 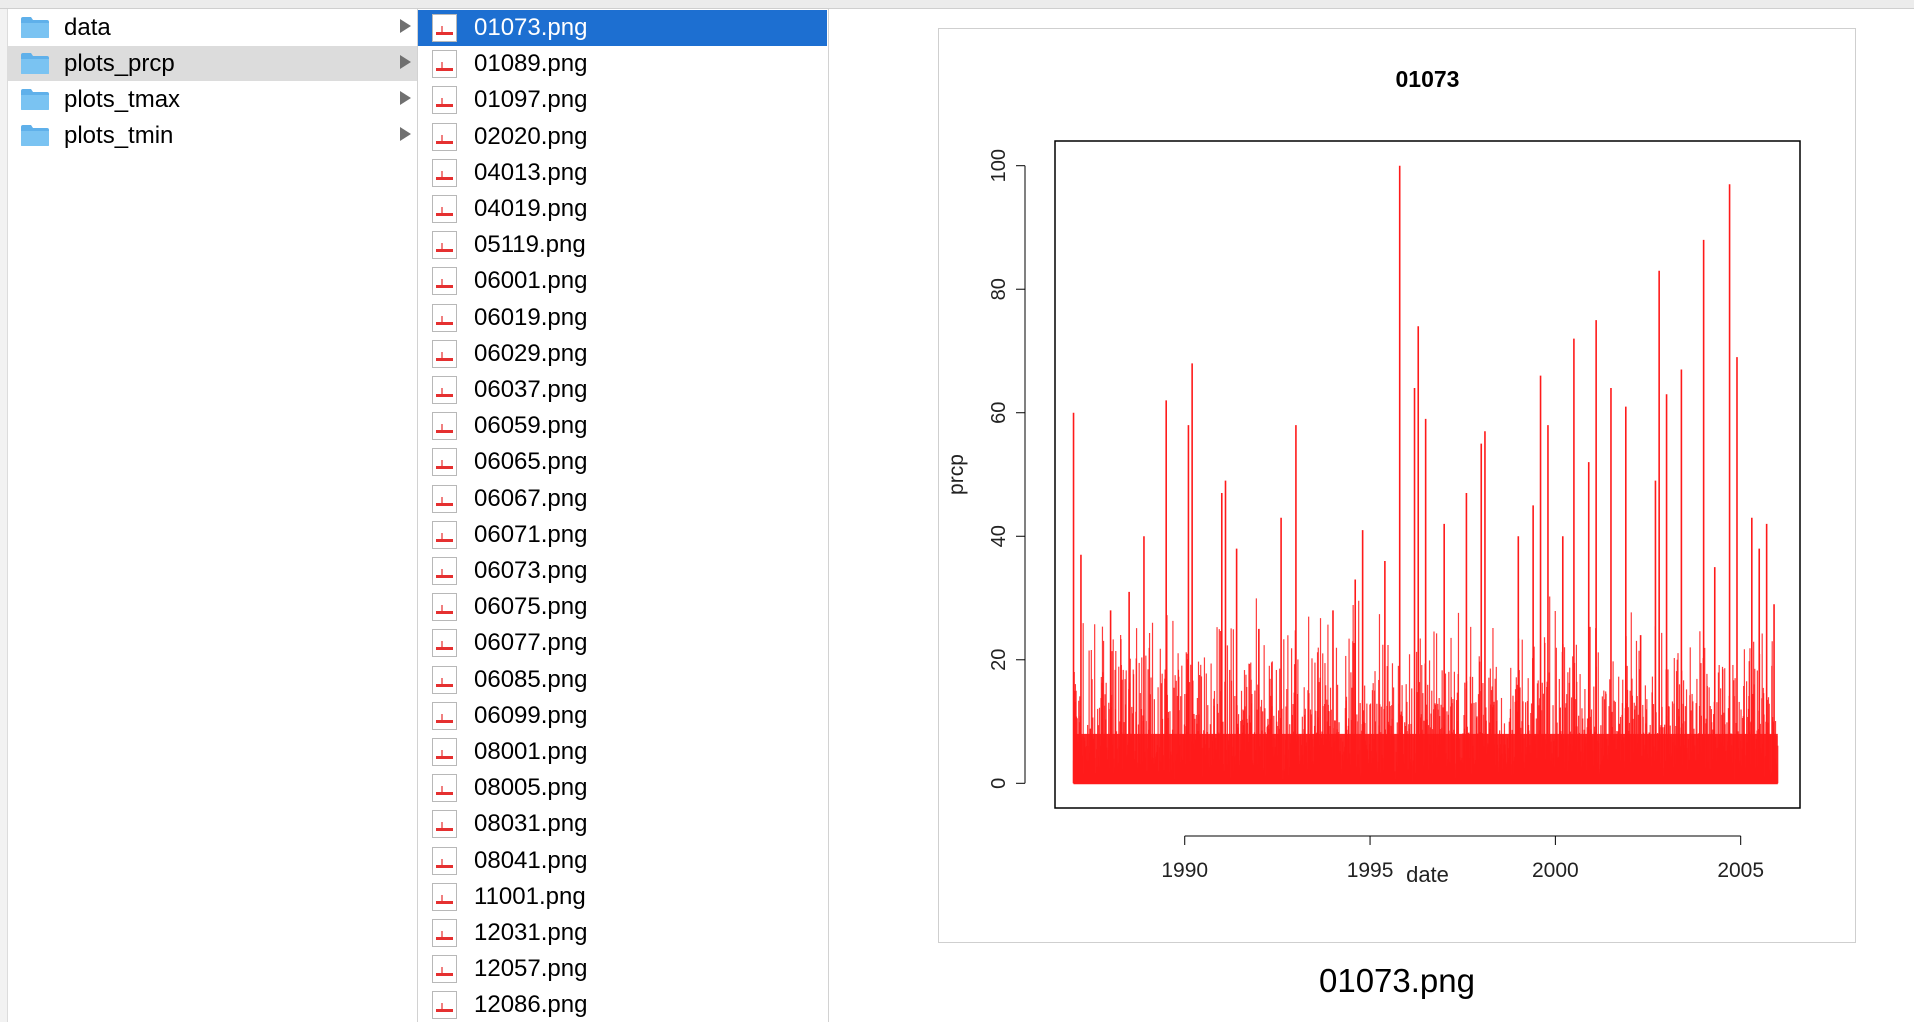 I want to click on file-item: 08031.png, so click(x=622, y=824).